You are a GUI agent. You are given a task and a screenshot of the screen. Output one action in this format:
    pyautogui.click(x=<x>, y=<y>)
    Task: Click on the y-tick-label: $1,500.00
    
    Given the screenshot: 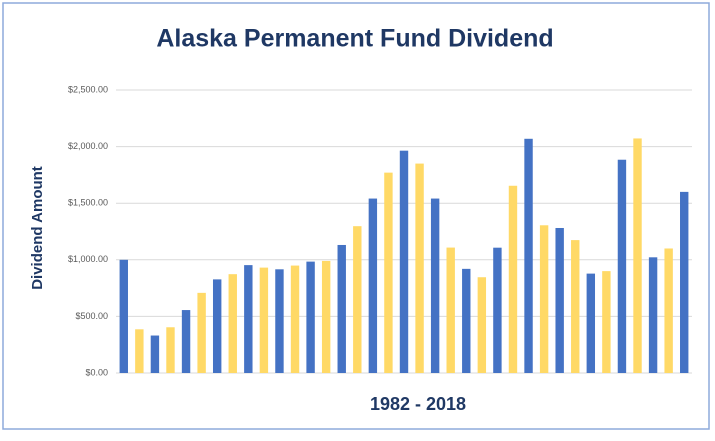 What is the action you would take?
    pyautogui.click(x=88, y=203)
    